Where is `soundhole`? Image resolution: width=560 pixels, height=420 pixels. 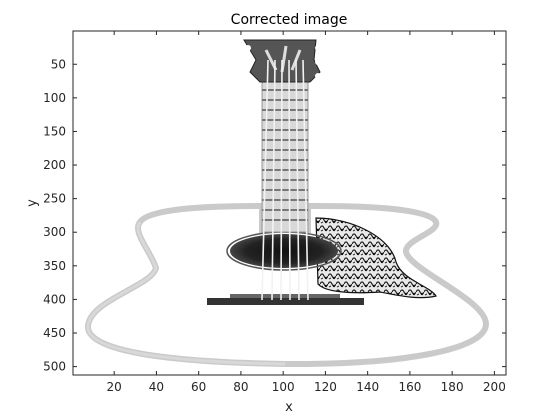 soundhole is located at coordinates (284, 251).